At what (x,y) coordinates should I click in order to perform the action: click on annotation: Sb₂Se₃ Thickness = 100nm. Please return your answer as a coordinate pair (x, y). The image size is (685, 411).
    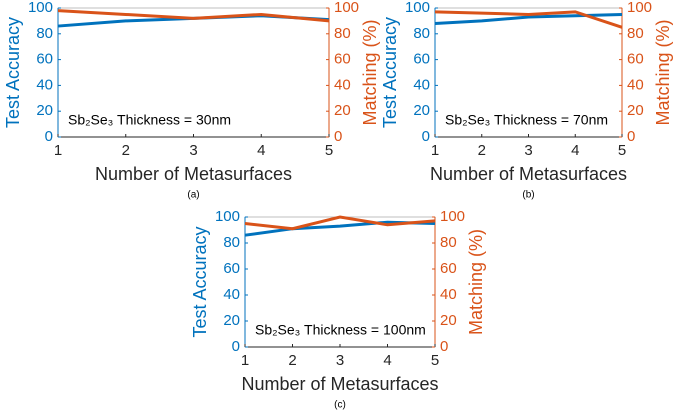
    Looking at the image, I should click on (340, 330).